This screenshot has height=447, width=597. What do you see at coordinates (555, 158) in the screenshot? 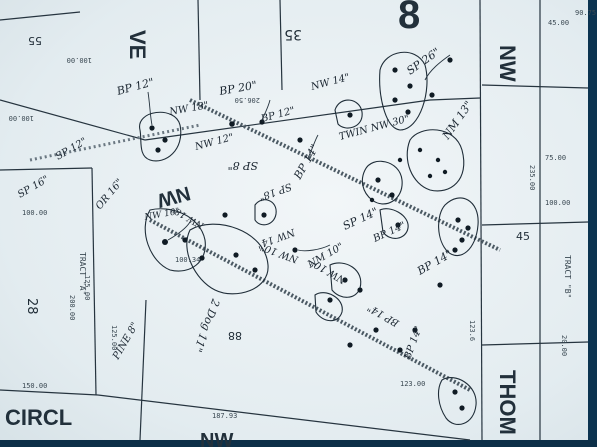
I see `dim-label: 75.00` at bounding box center [555, 158].